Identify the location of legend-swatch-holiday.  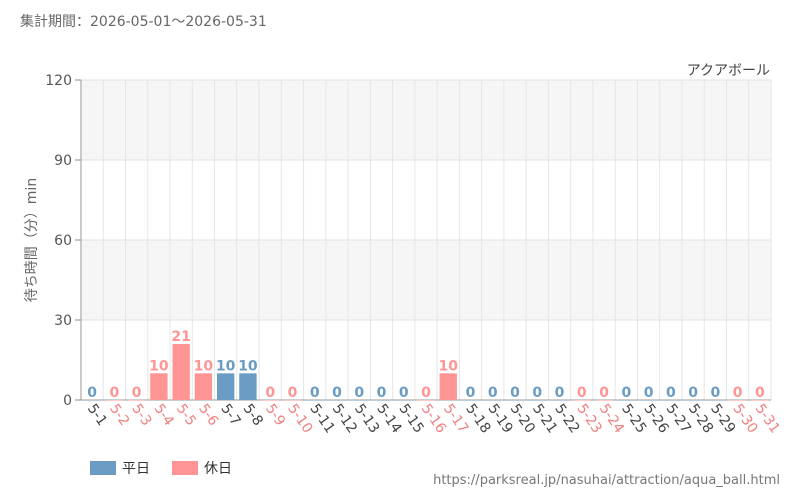
(185, 468).